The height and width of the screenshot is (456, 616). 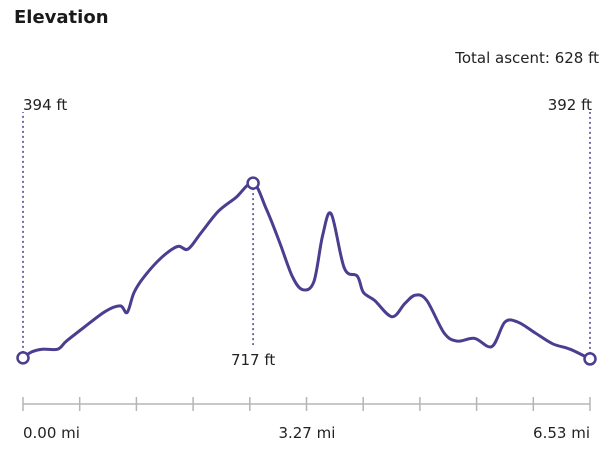 What do you see at coordinates (45, 105) in the screenshot?
I see `marker-label: 394 ft` at bounding box center [45, 105].